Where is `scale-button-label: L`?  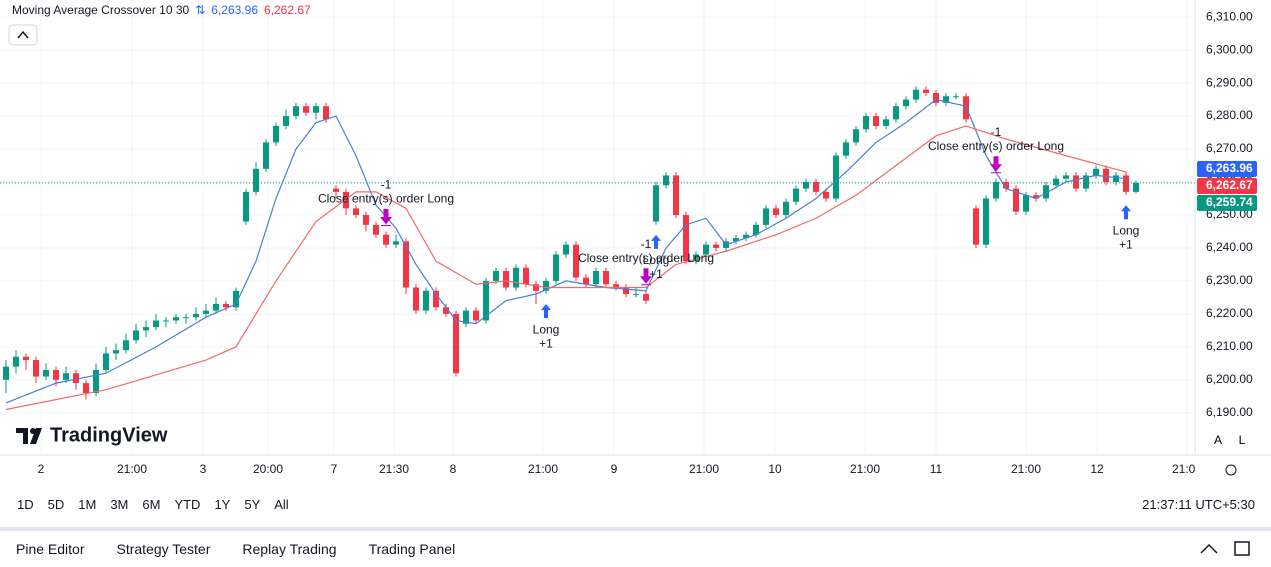
scale-button-label: L is located at coordinates (1242, 440).